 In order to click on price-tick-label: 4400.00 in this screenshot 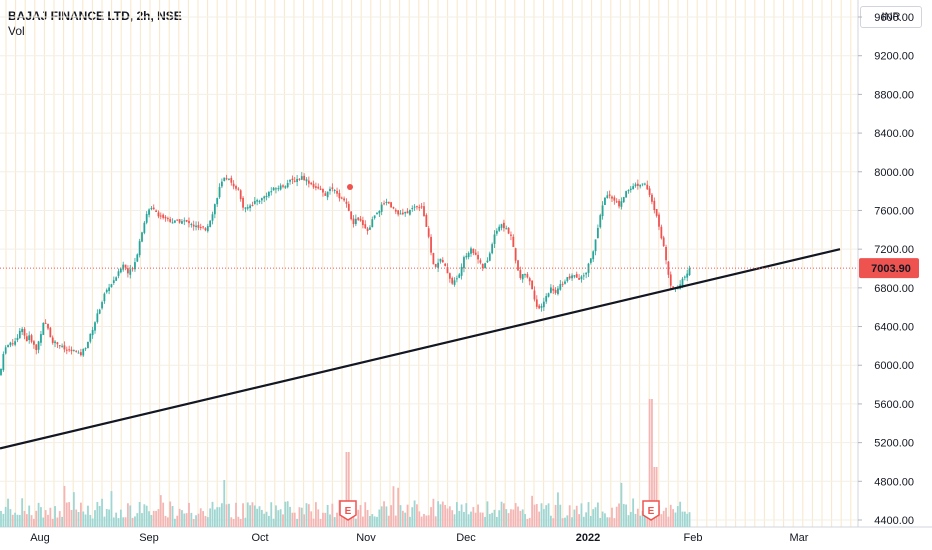, I will do `click(894, 521)`.